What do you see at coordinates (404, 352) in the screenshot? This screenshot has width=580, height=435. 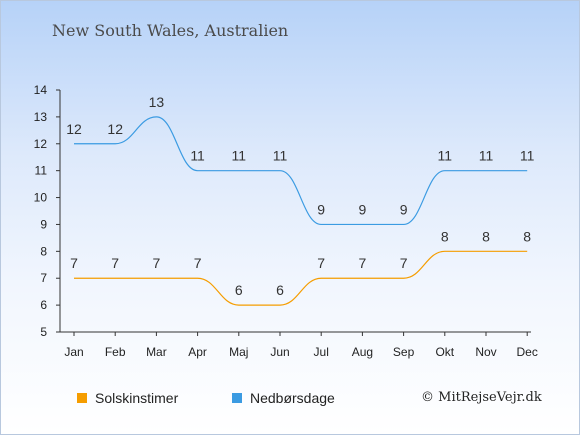 I see `x-tick-label: Sep` at bounding box center [404, 352].